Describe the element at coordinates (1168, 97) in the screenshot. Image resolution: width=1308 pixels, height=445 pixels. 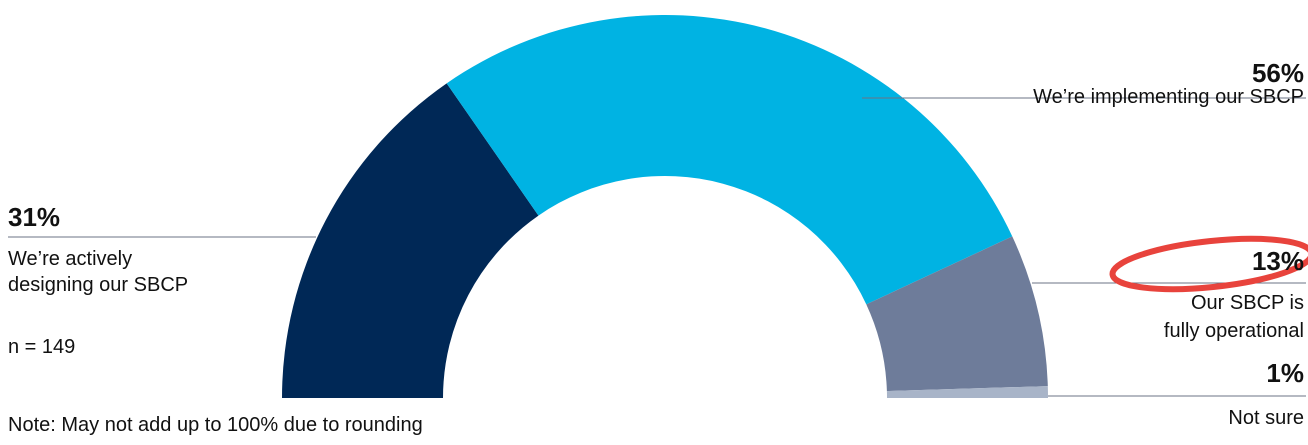
I see `slice-label-implementing: We’re implementing our SBCP` at that location.